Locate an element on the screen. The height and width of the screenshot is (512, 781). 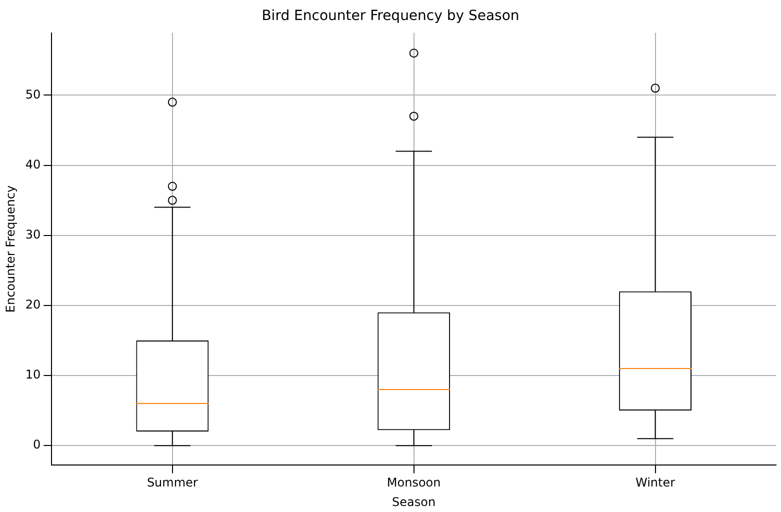
x-tick-label: Summer is located at coordinates (172, 483).